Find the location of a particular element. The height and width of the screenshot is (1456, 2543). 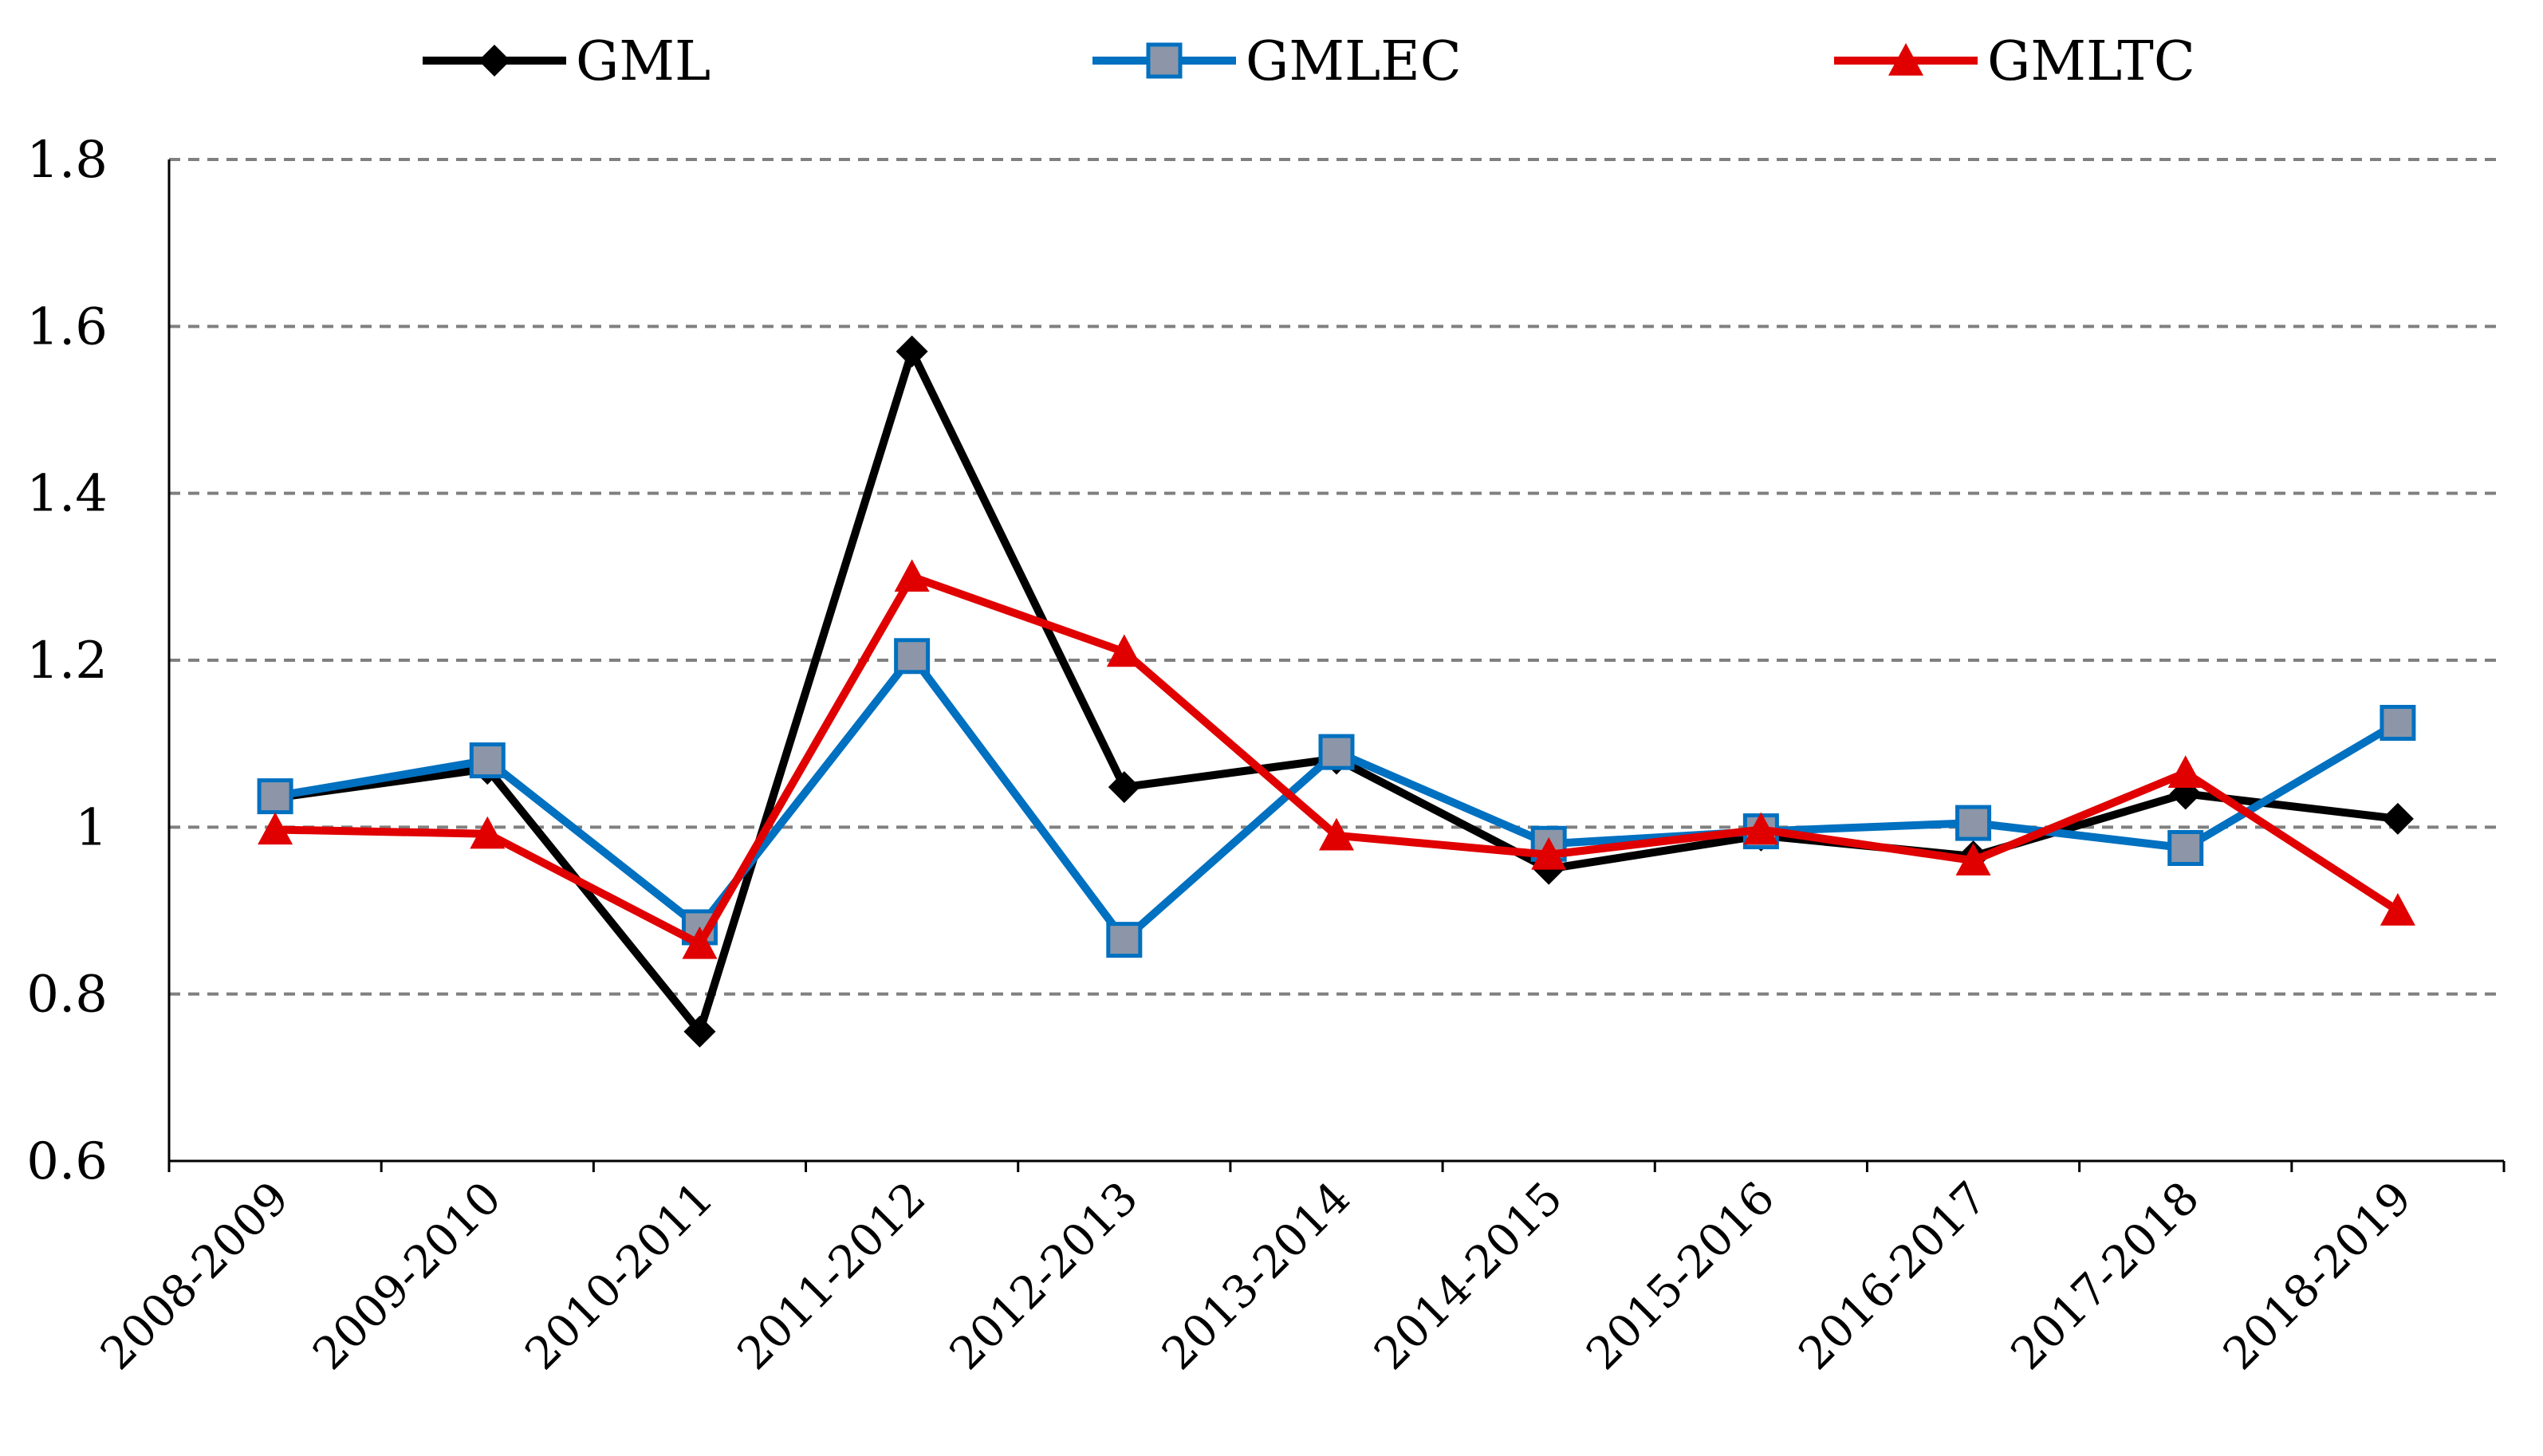

x-tick-label: 2011-2012 is located at coordinates (832, 1276).